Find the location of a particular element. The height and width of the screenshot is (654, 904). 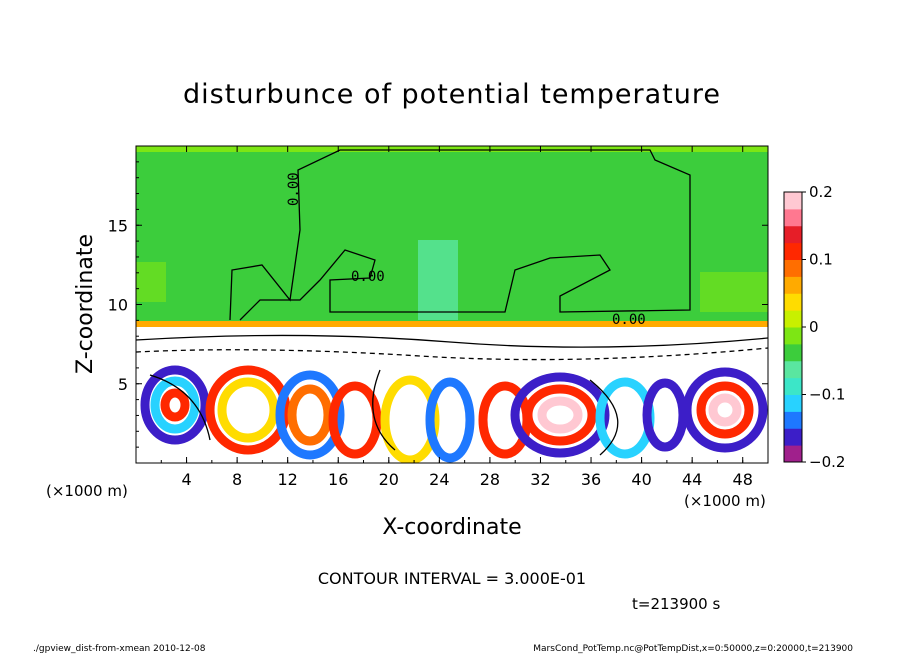

x-tick-label: 32 is located at coordinates (540, 479).